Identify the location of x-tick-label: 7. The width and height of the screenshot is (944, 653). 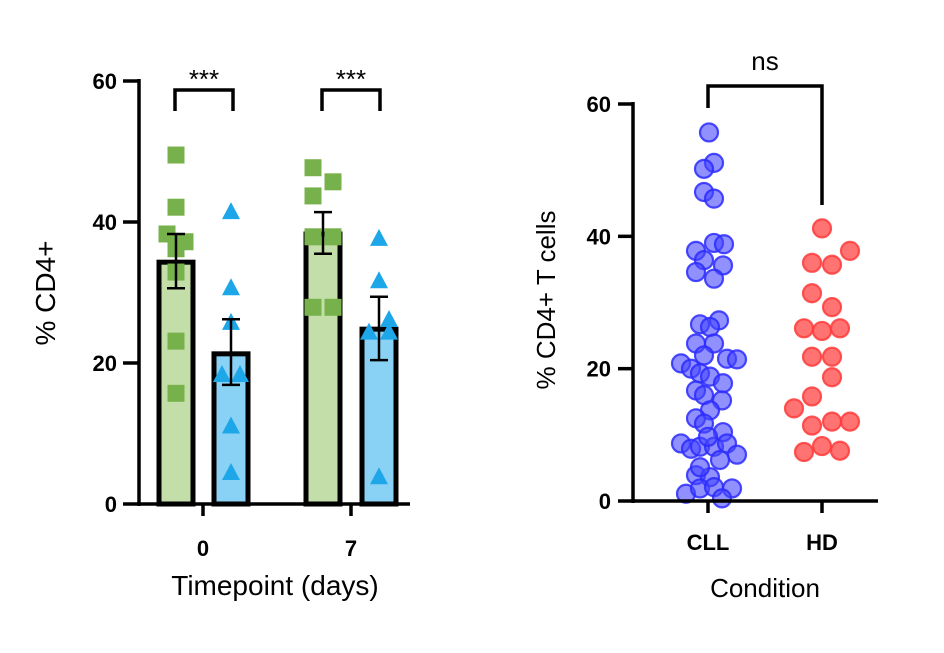
(351, 548).